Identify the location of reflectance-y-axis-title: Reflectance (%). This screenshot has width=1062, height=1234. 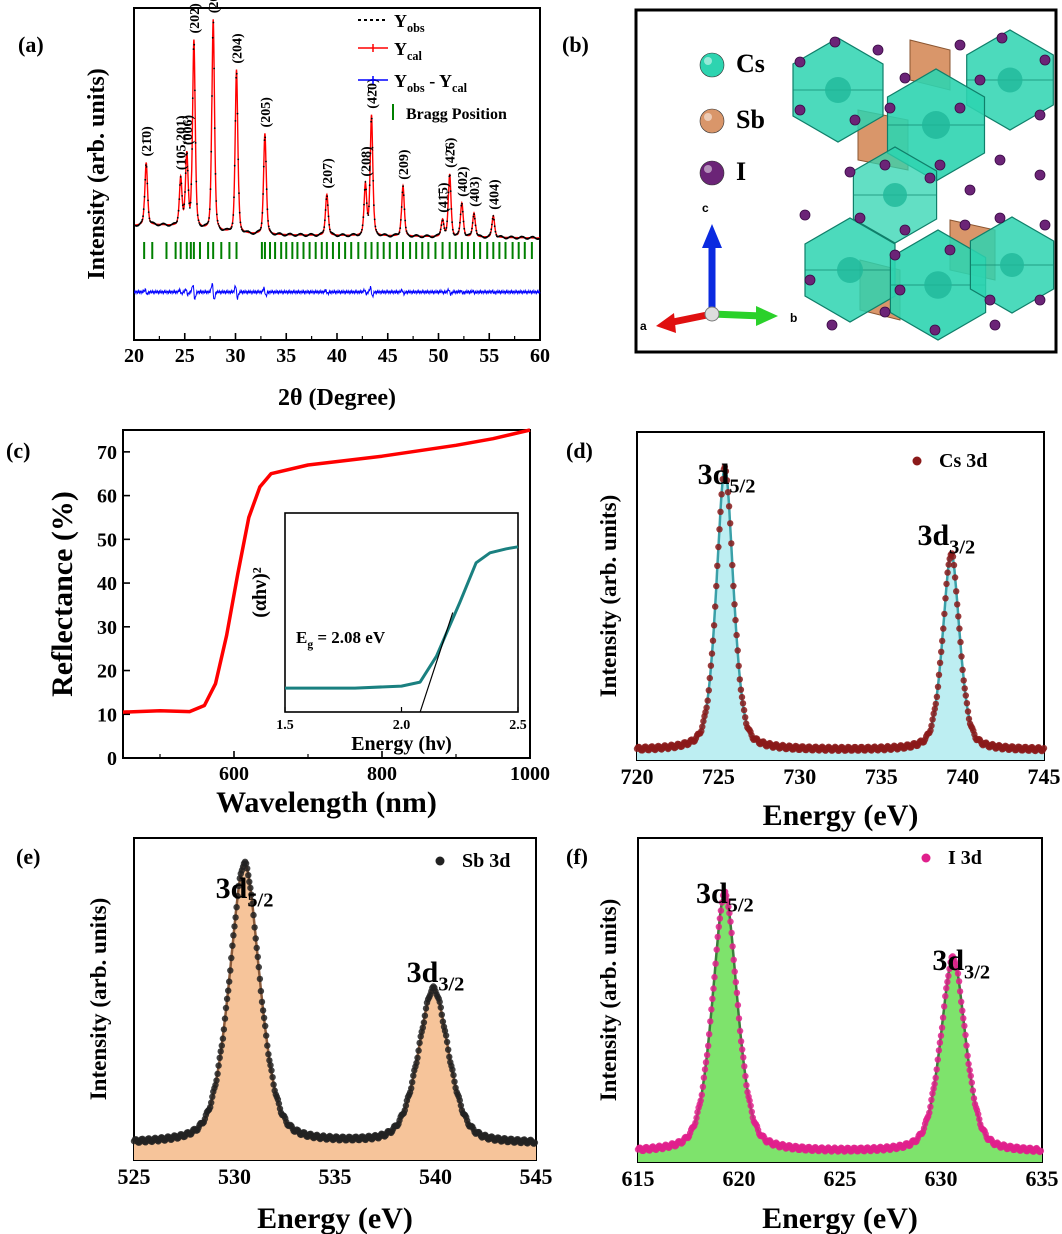
(62, 594).